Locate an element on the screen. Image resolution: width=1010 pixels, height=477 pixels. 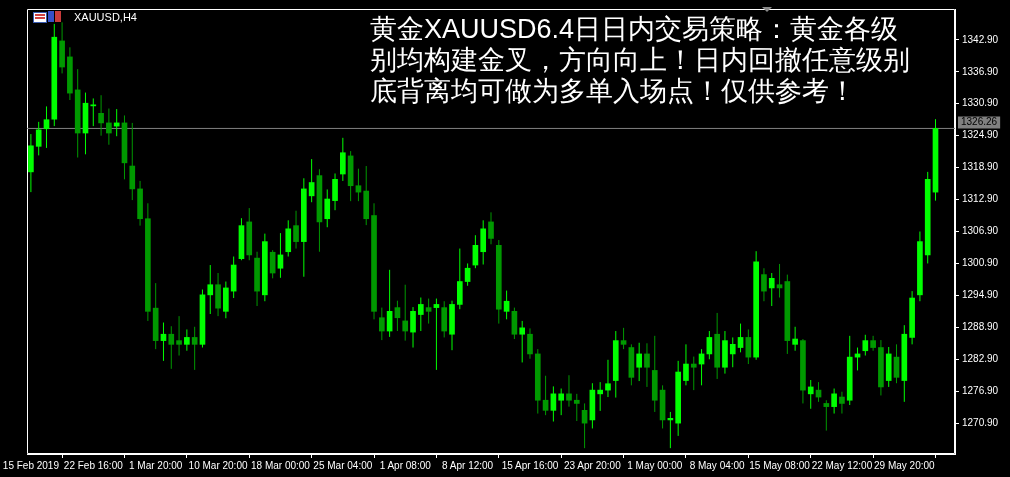
y-tick-label: 1330.90 is located at coordinates (980, 103).